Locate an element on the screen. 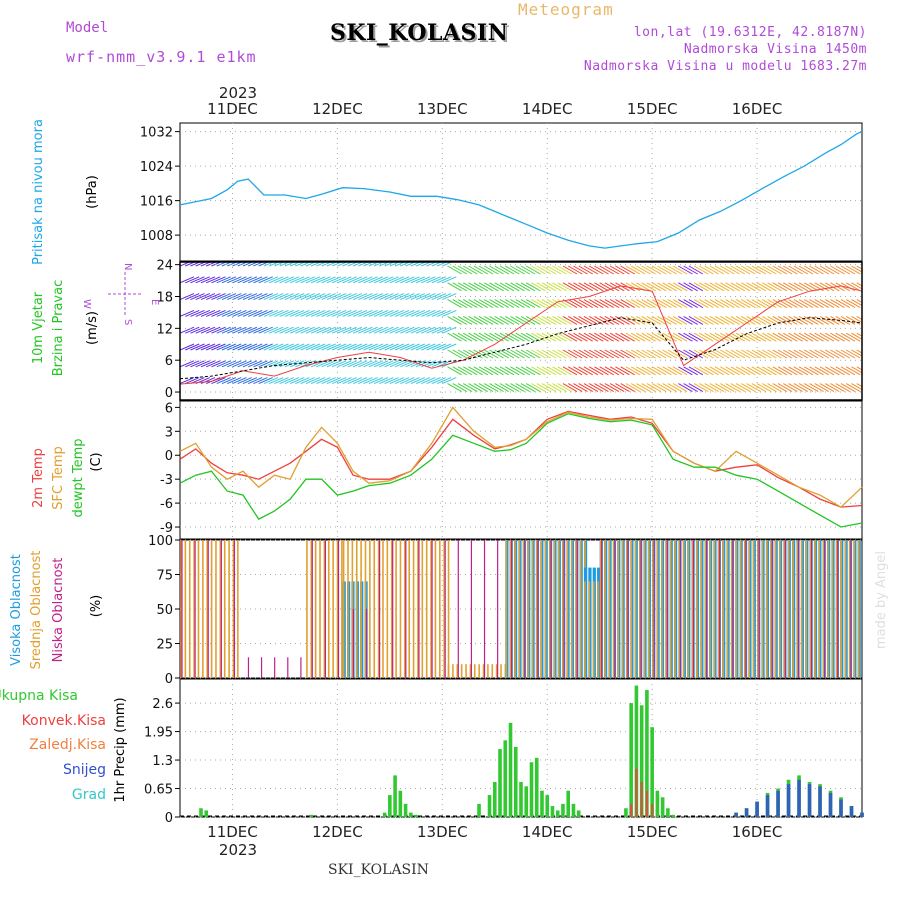  day-label-top: 16DEC is located at coordinates (757, 109).